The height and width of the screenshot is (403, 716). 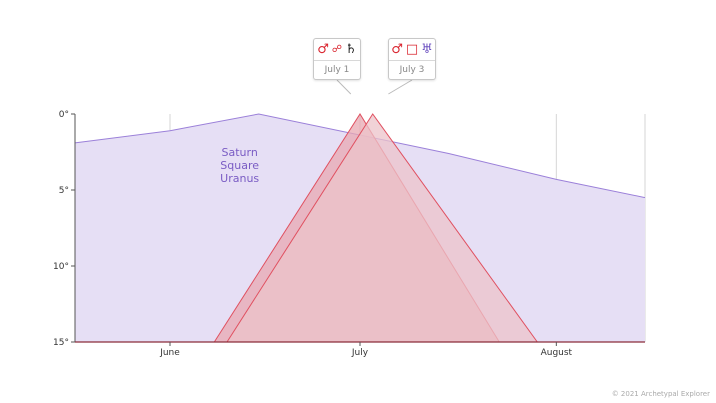 What do you see at coordinates (660, 394) in the screenshot?
I see `copyright-notice: © 2021 Archetypal Explorer` at bounding box center [660, 394].